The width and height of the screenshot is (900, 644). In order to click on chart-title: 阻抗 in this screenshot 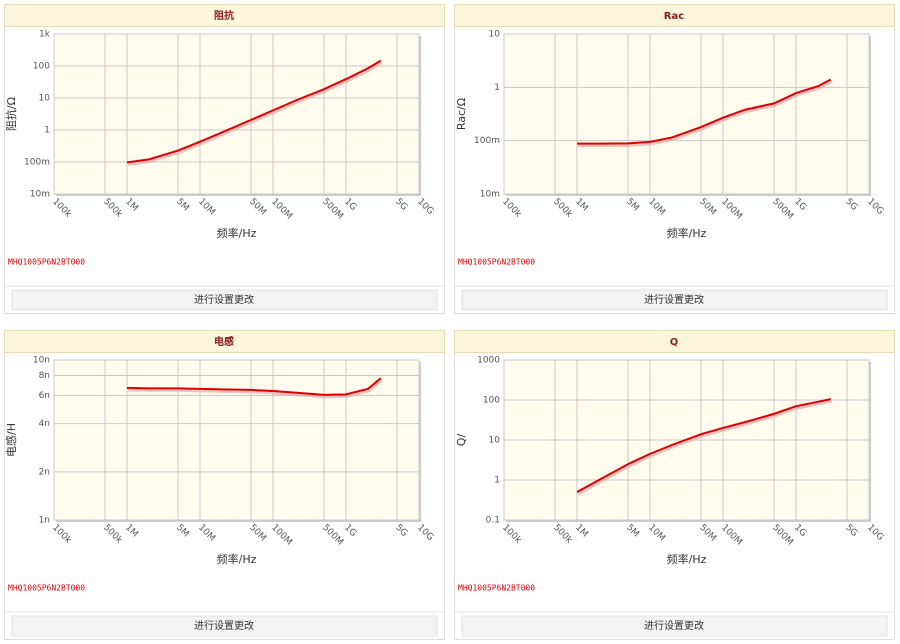, I will do `click(224, 15)`.